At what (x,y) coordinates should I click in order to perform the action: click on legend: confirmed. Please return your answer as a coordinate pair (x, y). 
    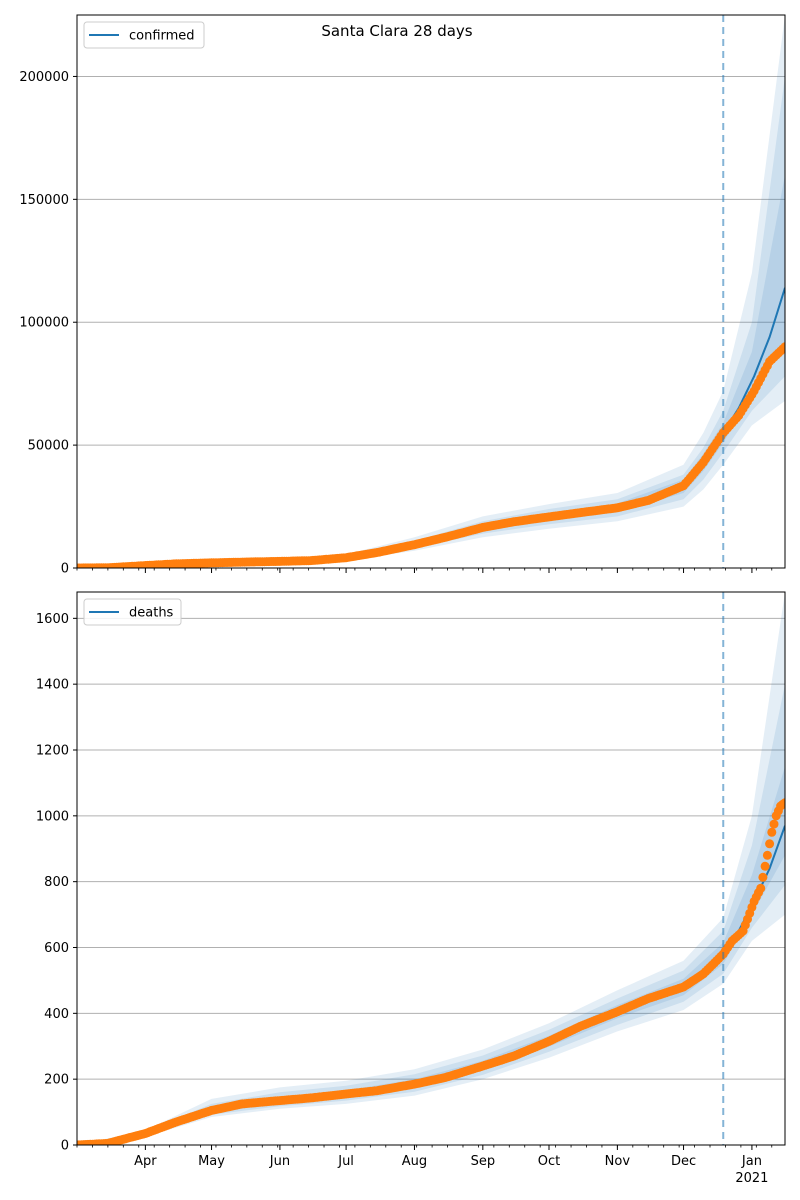
    Looking at the image, I should click on (144, 35).